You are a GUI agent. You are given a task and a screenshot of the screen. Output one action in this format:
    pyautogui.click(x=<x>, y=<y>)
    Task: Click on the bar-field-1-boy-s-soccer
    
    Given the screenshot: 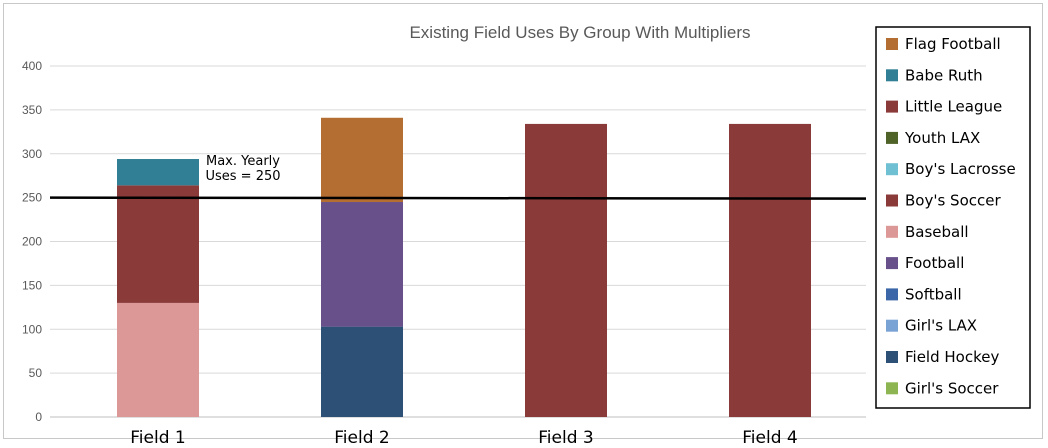 What is the action you would take?
    pyautogui.click(x=158, y=244)
    